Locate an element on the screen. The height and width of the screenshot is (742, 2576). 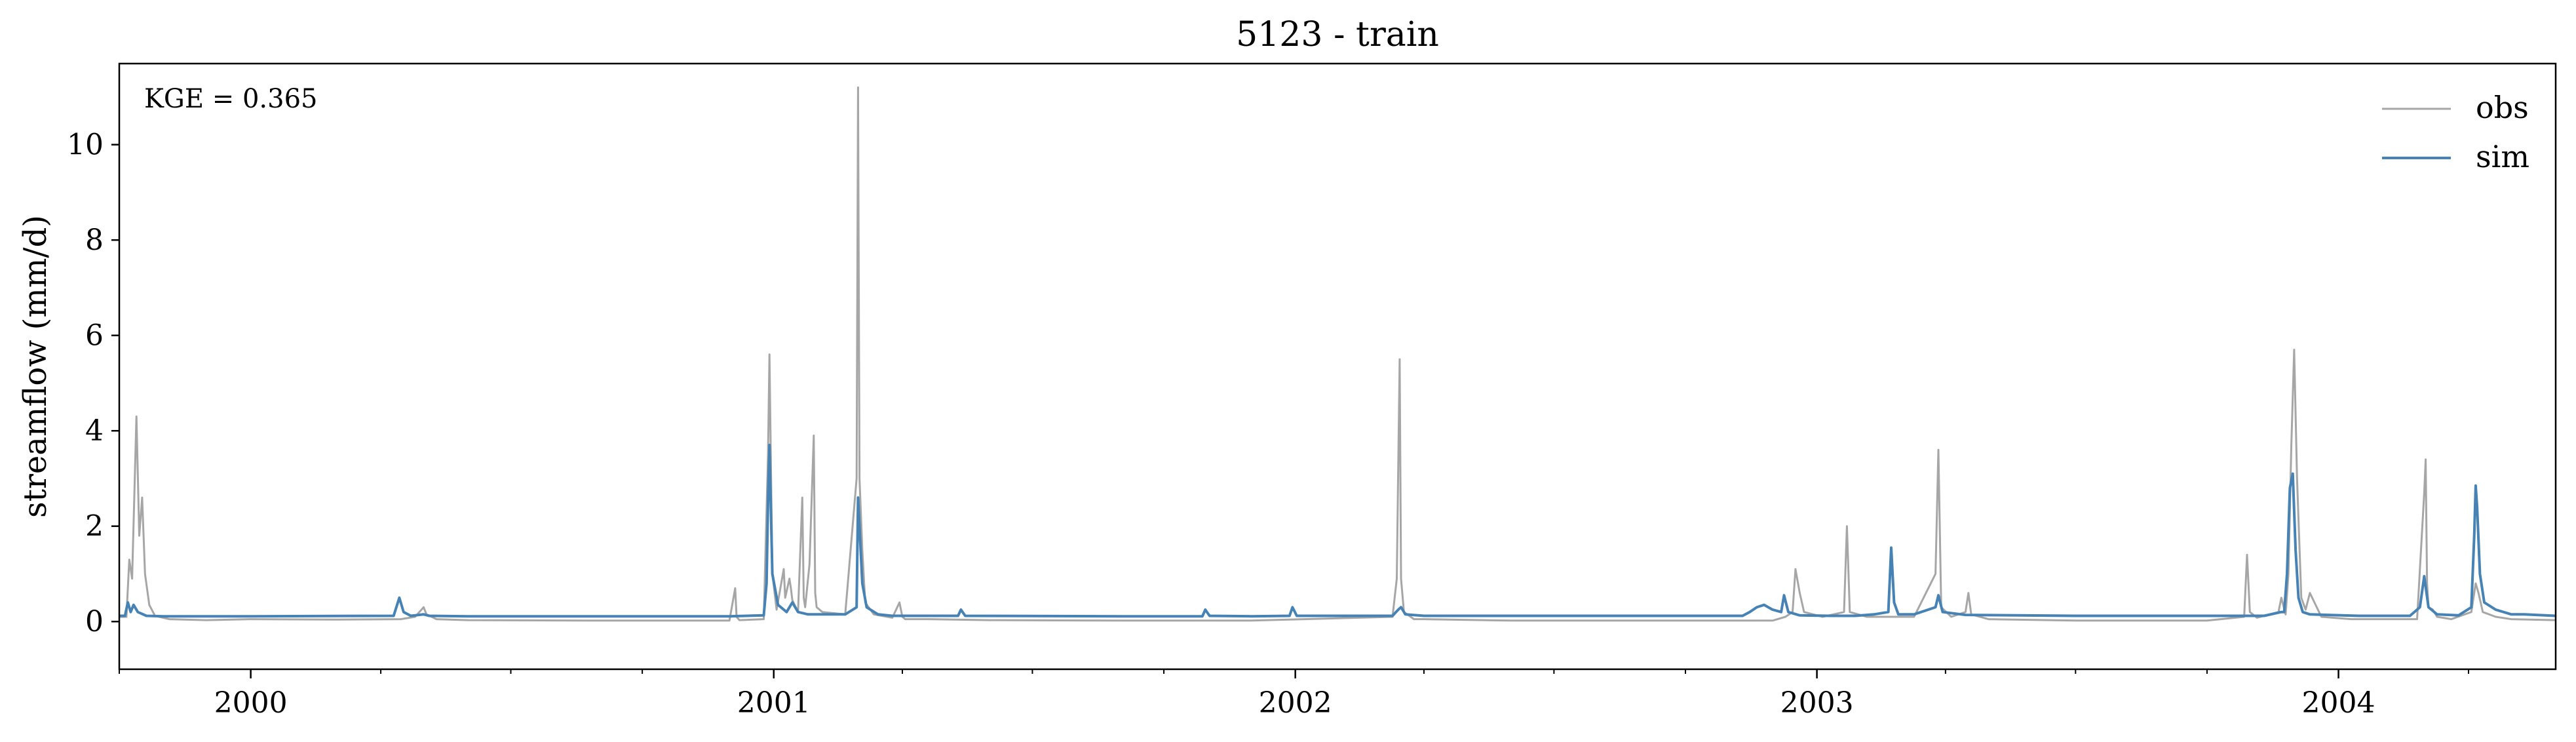
x-tick-label: 2000 is located at coordinates (251, 703).